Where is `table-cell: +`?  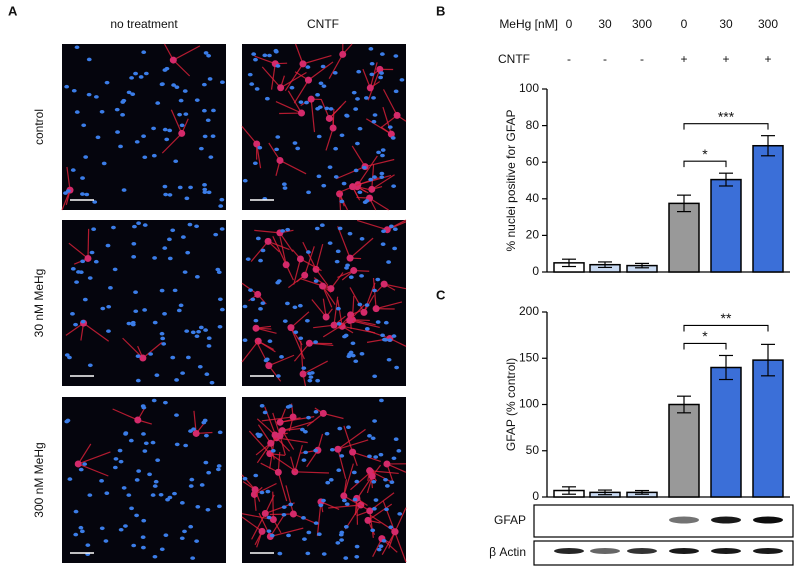 table-cell: + is located at coordinates (767, 59).